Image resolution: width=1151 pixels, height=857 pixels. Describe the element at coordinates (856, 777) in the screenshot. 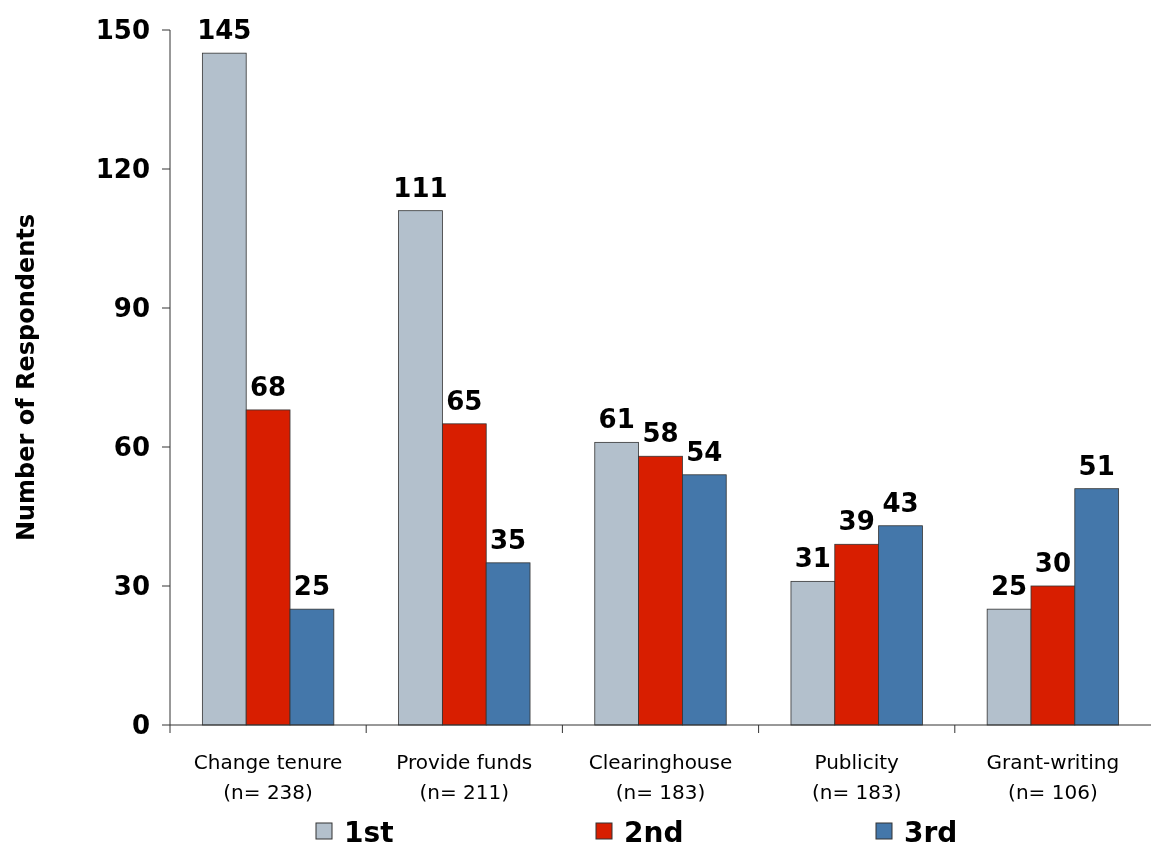

I see `x-tick-label: Publicity (n= 183)` at that location.